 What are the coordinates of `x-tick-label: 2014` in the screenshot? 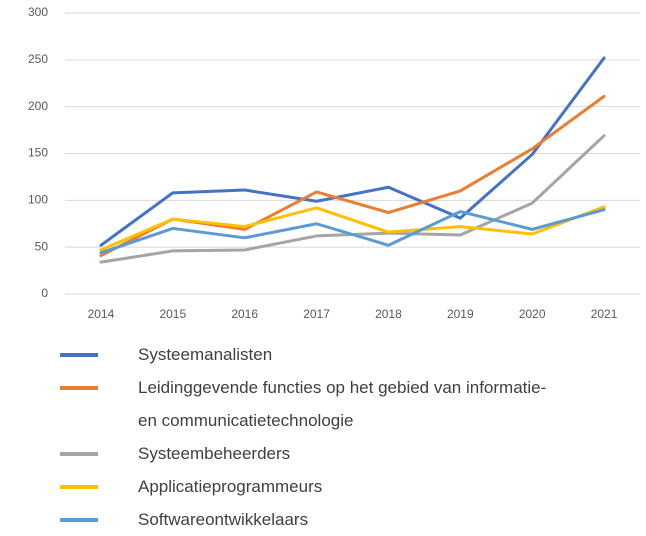 It's located at (101, 314).